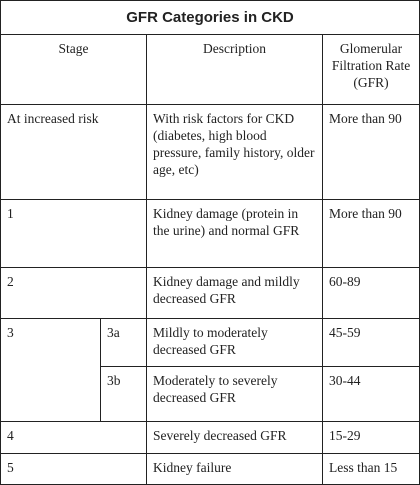 Image resolution: width=420 pixels, height=485 pixels. I want to click on gfr-cell: 60-89, so click(370, 293).